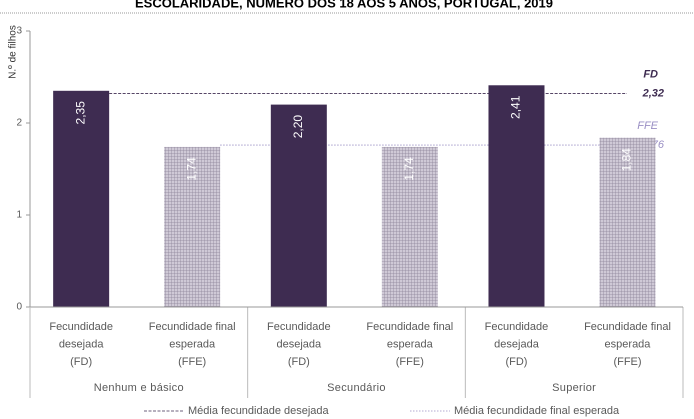 This screenshot has width=694, height=419. I want to click on legend-label: Média fecundidade final esperada, so click(537, 411).